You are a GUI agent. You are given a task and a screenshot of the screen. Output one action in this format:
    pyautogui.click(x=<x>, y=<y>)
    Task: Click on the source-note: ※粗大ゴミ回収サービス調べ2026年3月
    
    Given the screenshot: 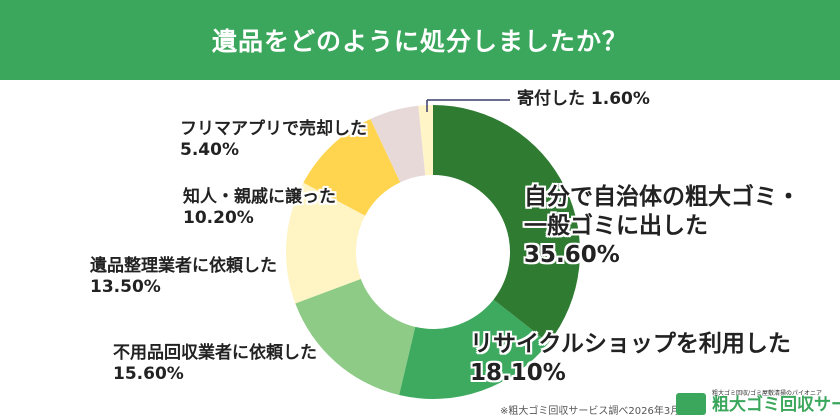 What is the action you would take?
    pyautogui.click(x=590, y=411)
    